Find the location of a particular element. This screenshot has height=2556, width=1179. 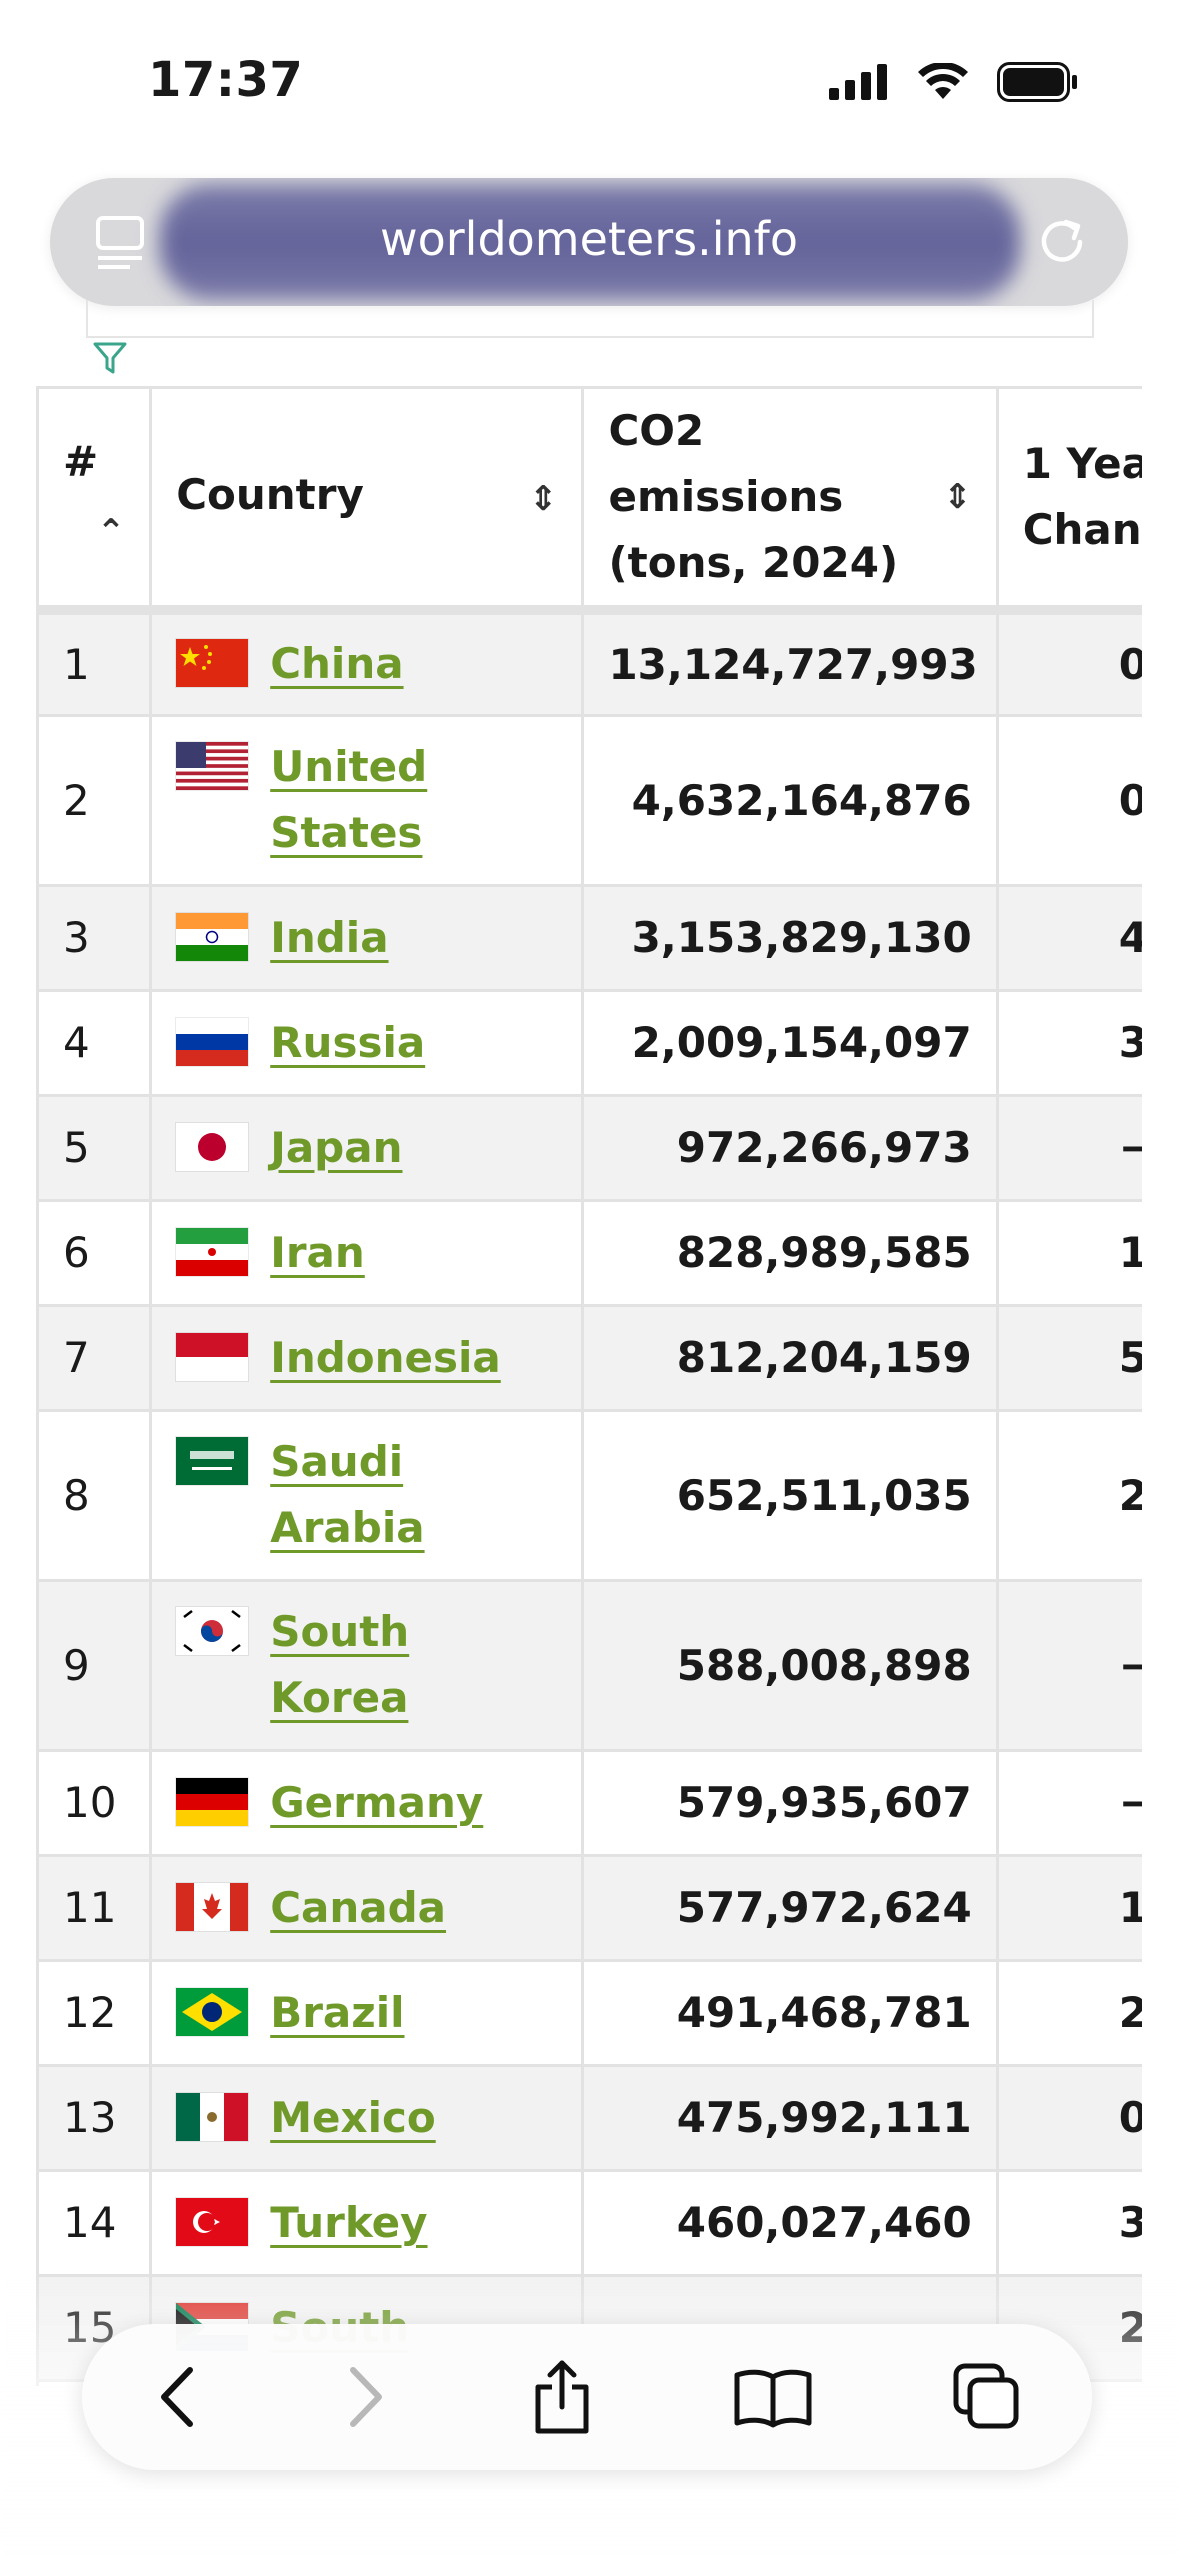

header-co2: ⇕ CO2 emissions (tons, 2024) is located at coordinates (790, 500).